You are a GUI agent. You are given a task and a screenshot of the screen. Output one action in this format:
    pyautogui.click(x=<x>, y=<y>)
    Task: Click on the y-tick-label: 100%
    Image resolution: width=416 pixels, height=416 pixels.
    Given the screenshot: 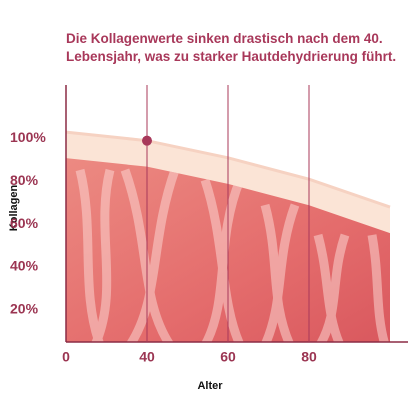 What is the action you would take?
    pyautogui.click(x=28, y=137)
    